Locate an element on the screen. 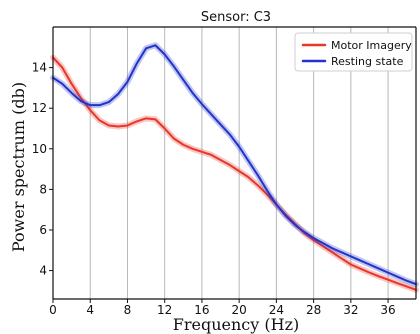 The width and height of the screenshot is (420, 334). x-tick-label: 32 is located at coordinates (350, 310).